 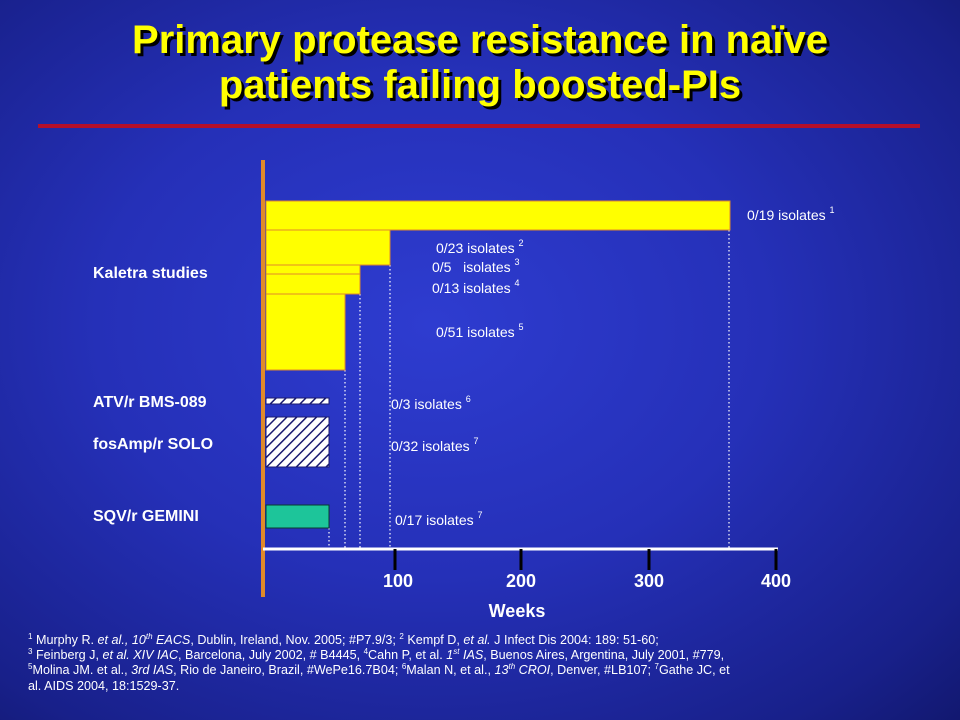 What do you see at coordinates (476, 287) in the screenshot?
I see `bar-label-4: 0/13 isolates 4` at bounding box center [476, 287].